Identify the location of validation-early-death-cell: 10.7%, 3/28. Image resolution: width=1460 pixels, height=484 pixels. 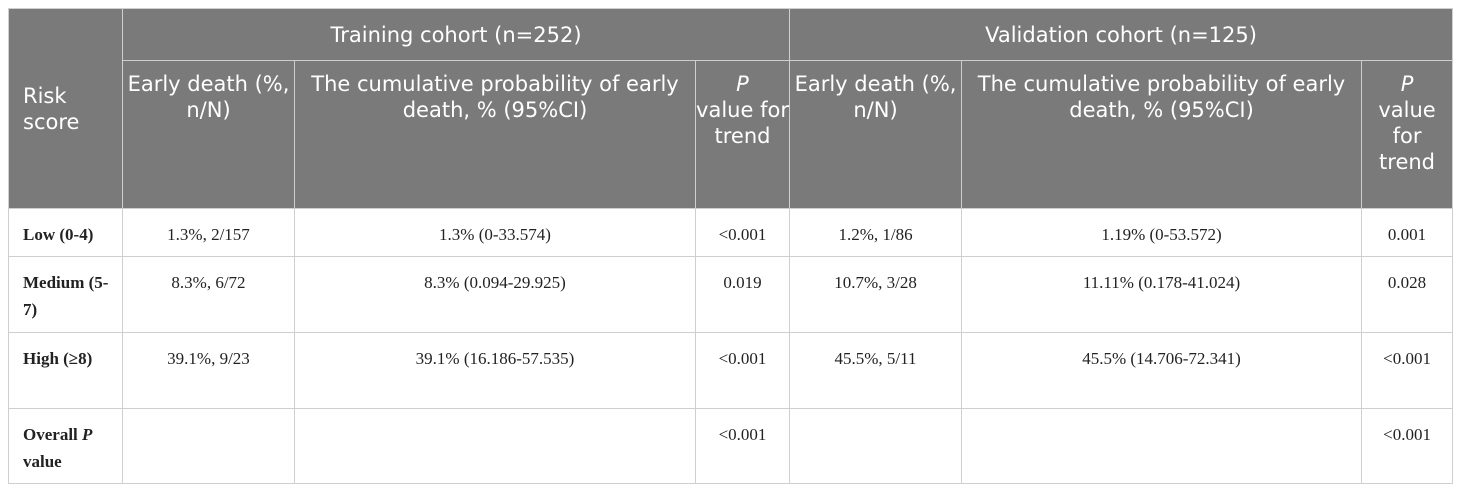
(876, 294).